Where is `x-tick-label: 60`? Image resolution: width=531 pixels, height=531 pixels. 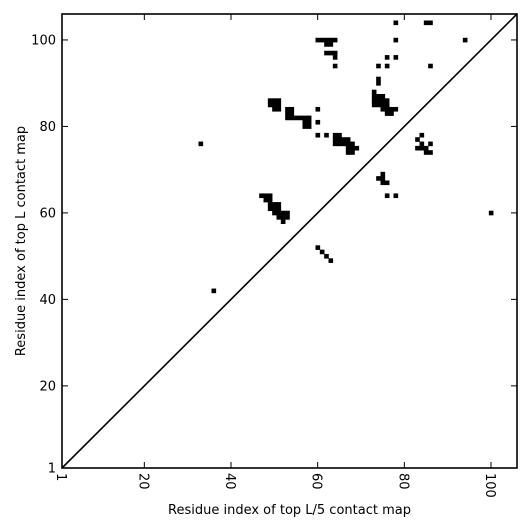
x-tick-label: 60 is located at coordinates (316, 481).